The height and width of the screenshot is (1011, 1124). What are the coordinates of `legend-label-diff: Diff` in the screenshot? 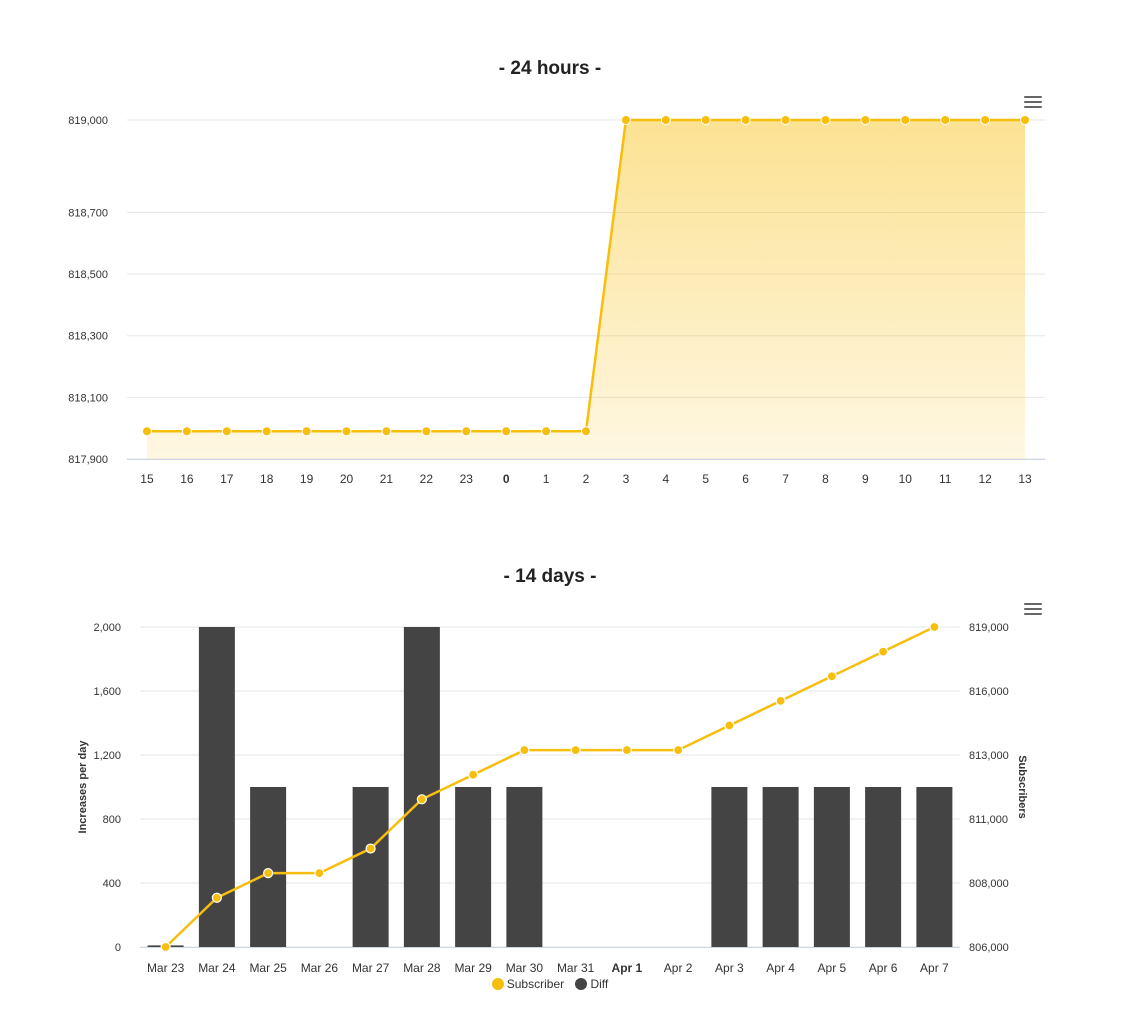 It's located at (599, 984).